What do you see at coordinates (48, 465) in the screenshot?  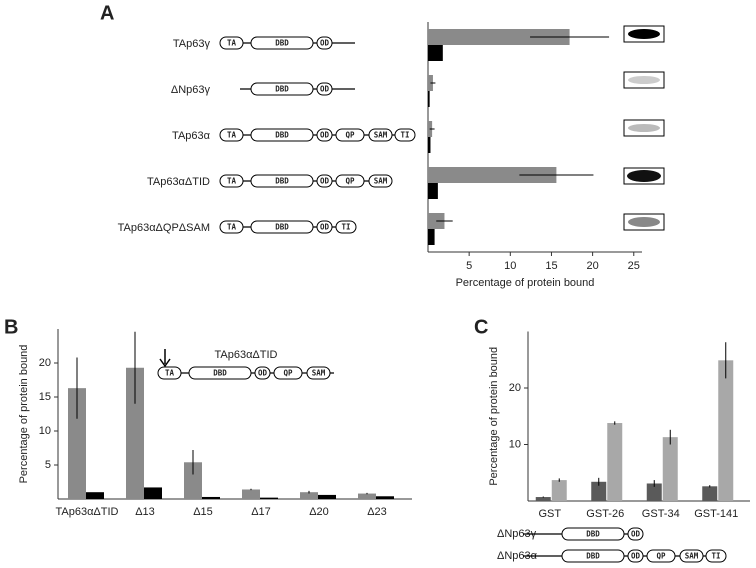 I see `y-tick-label: 5` at bounding box center [48, 465].